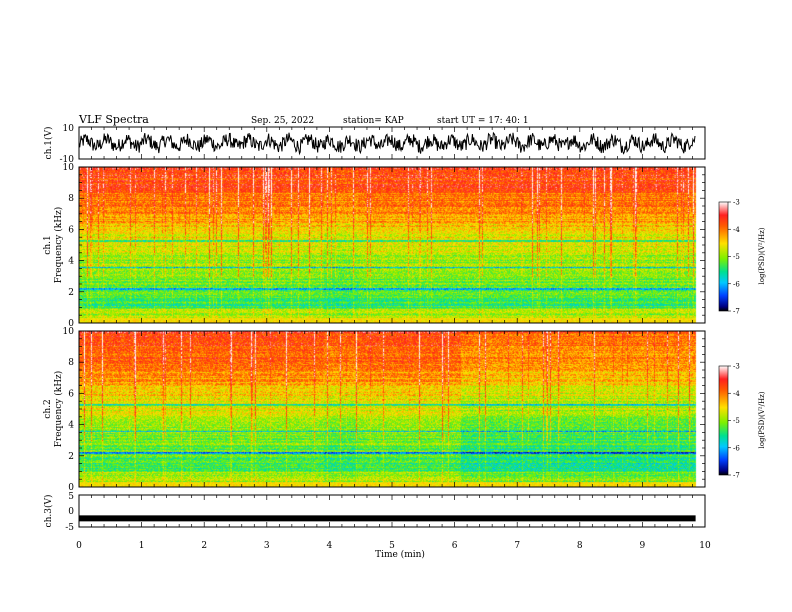 Image resolution: width=792 pixels, height=612 pixels. I want to click on x-tick-label: 1, so click(142, 546).